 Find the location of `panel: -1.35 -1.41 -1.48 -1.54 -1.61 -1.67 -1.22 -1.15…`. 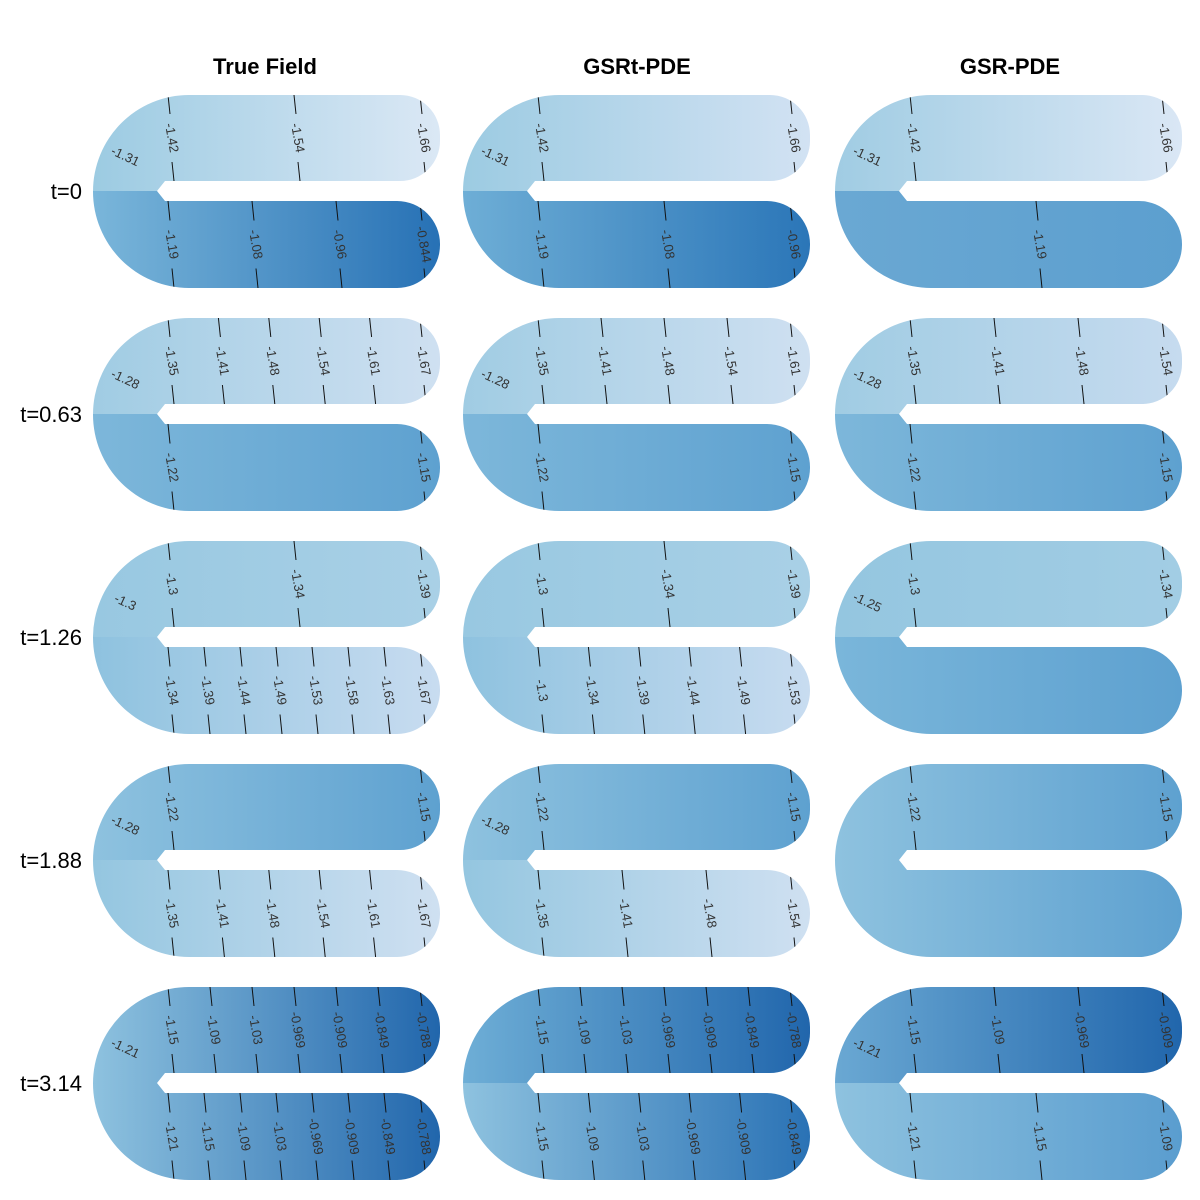

panel: -1.35 -1.41 -1.48 -1.54 -1.61 -1.67 -1.22 -1.15… is located at coordinates (266, 414).